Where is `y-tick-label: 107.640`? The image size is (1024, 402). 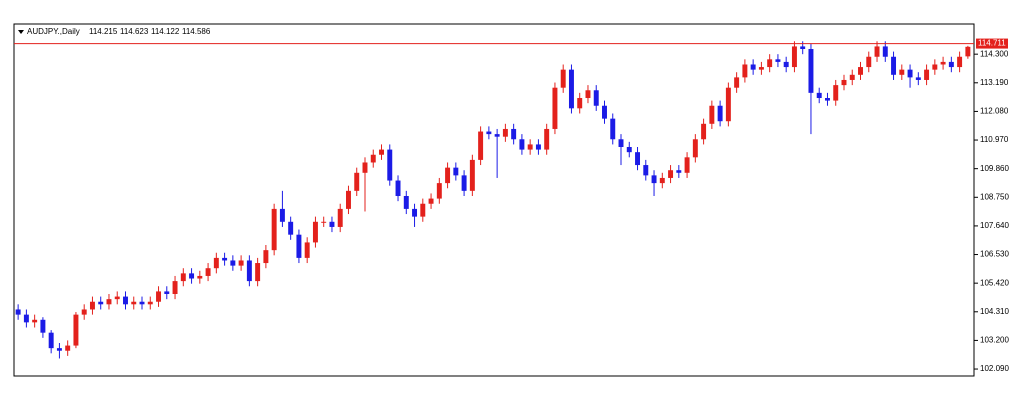 y-tick-label: 107.640 is located at coordinates (994, 225).